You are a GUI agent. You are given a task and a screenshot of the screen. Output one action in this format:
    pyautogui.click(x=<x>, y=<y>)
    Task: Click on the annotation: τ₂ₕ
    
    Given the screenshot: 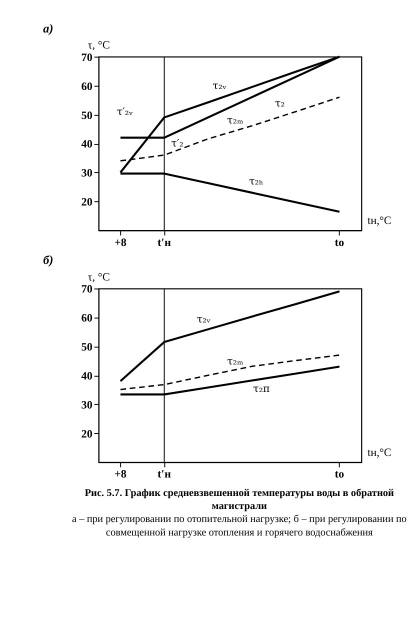 What is the action you would take?
    pyautogui.click(x=256, y=182)
    